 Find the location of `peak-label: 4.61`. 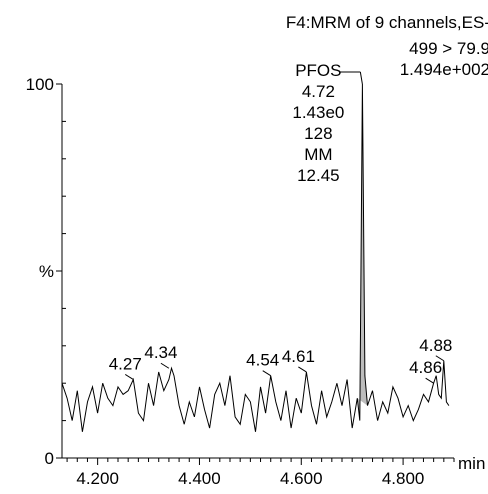

peak-label: 4.61 is located at coordinates (298, 356).